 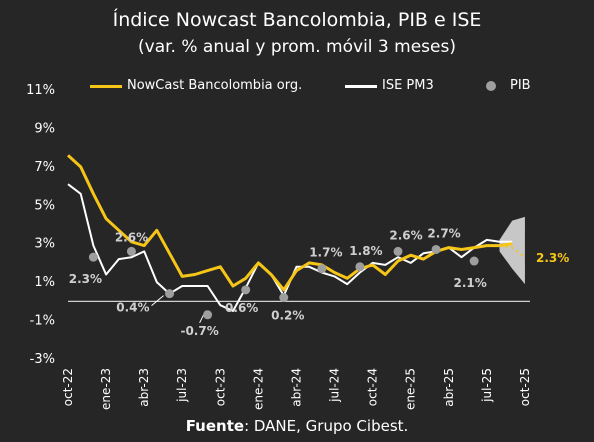 I want to click on chart-subtitle: (var. % anual y prom. móvil 3 meses), so click(x=297, y=47).